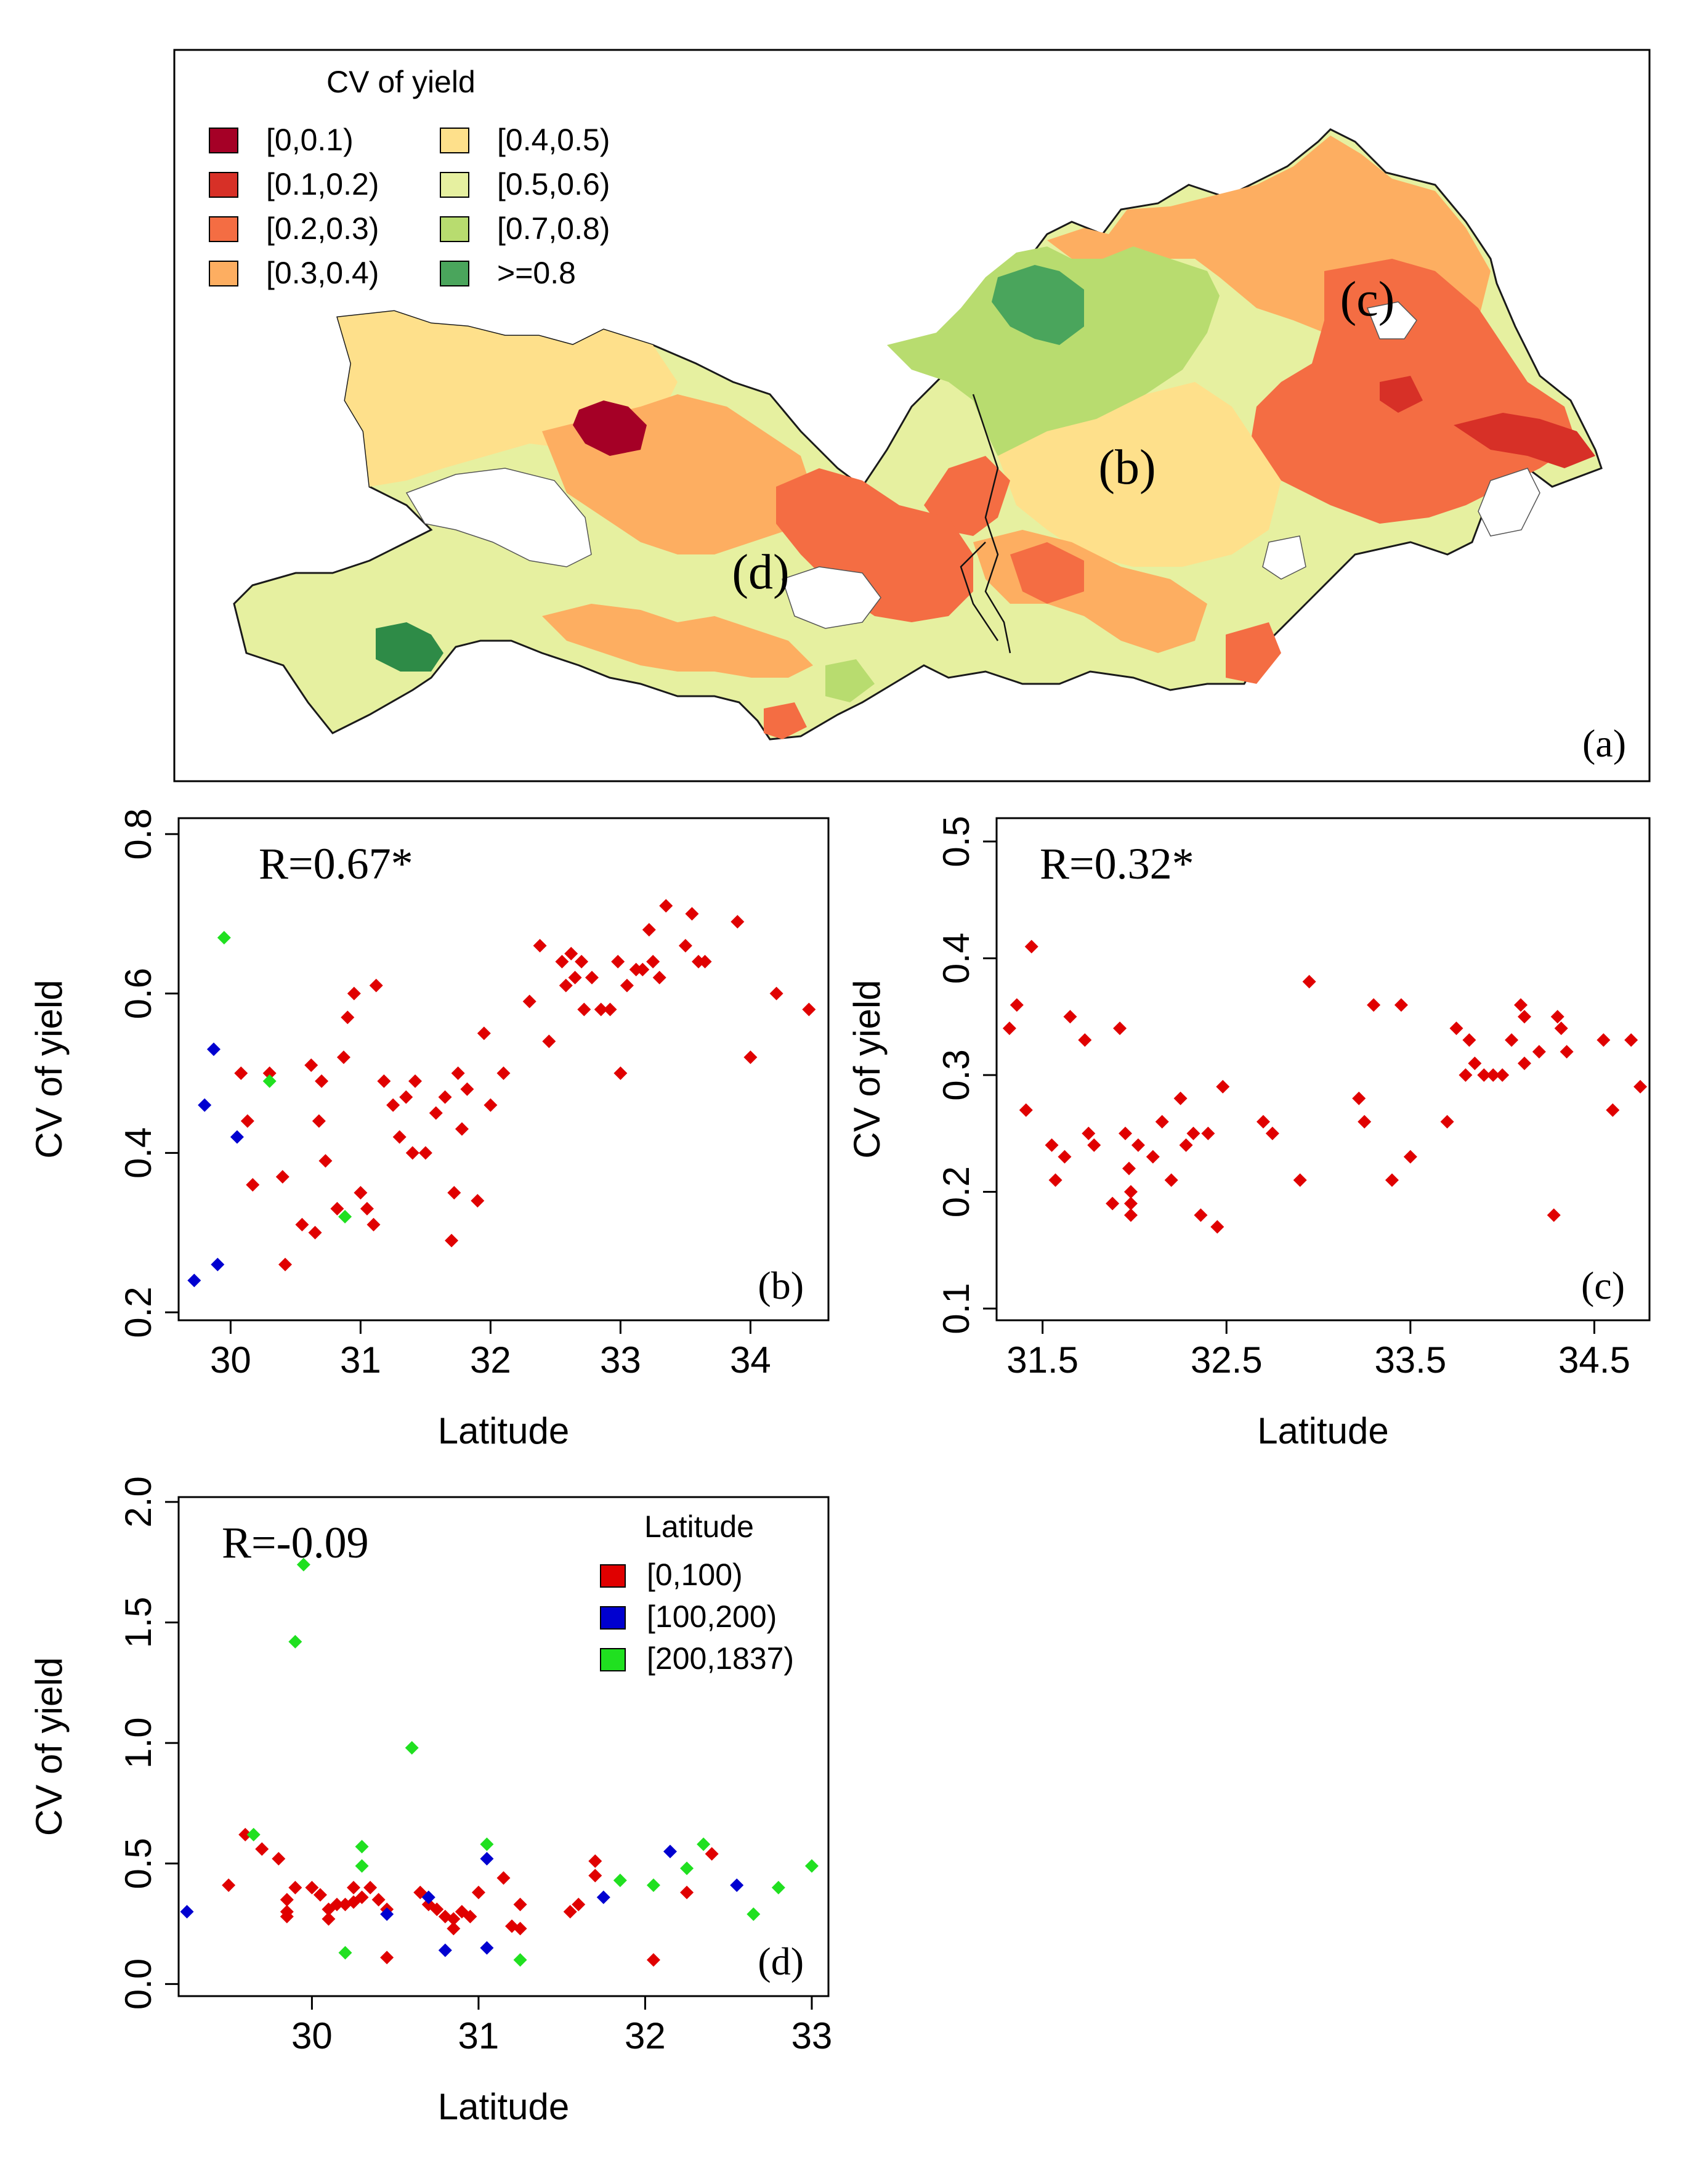 Image resolution: width=1708 pixels, height=2168 pixels. I want to click on x-tick-label: 31, so click(360, 1360).